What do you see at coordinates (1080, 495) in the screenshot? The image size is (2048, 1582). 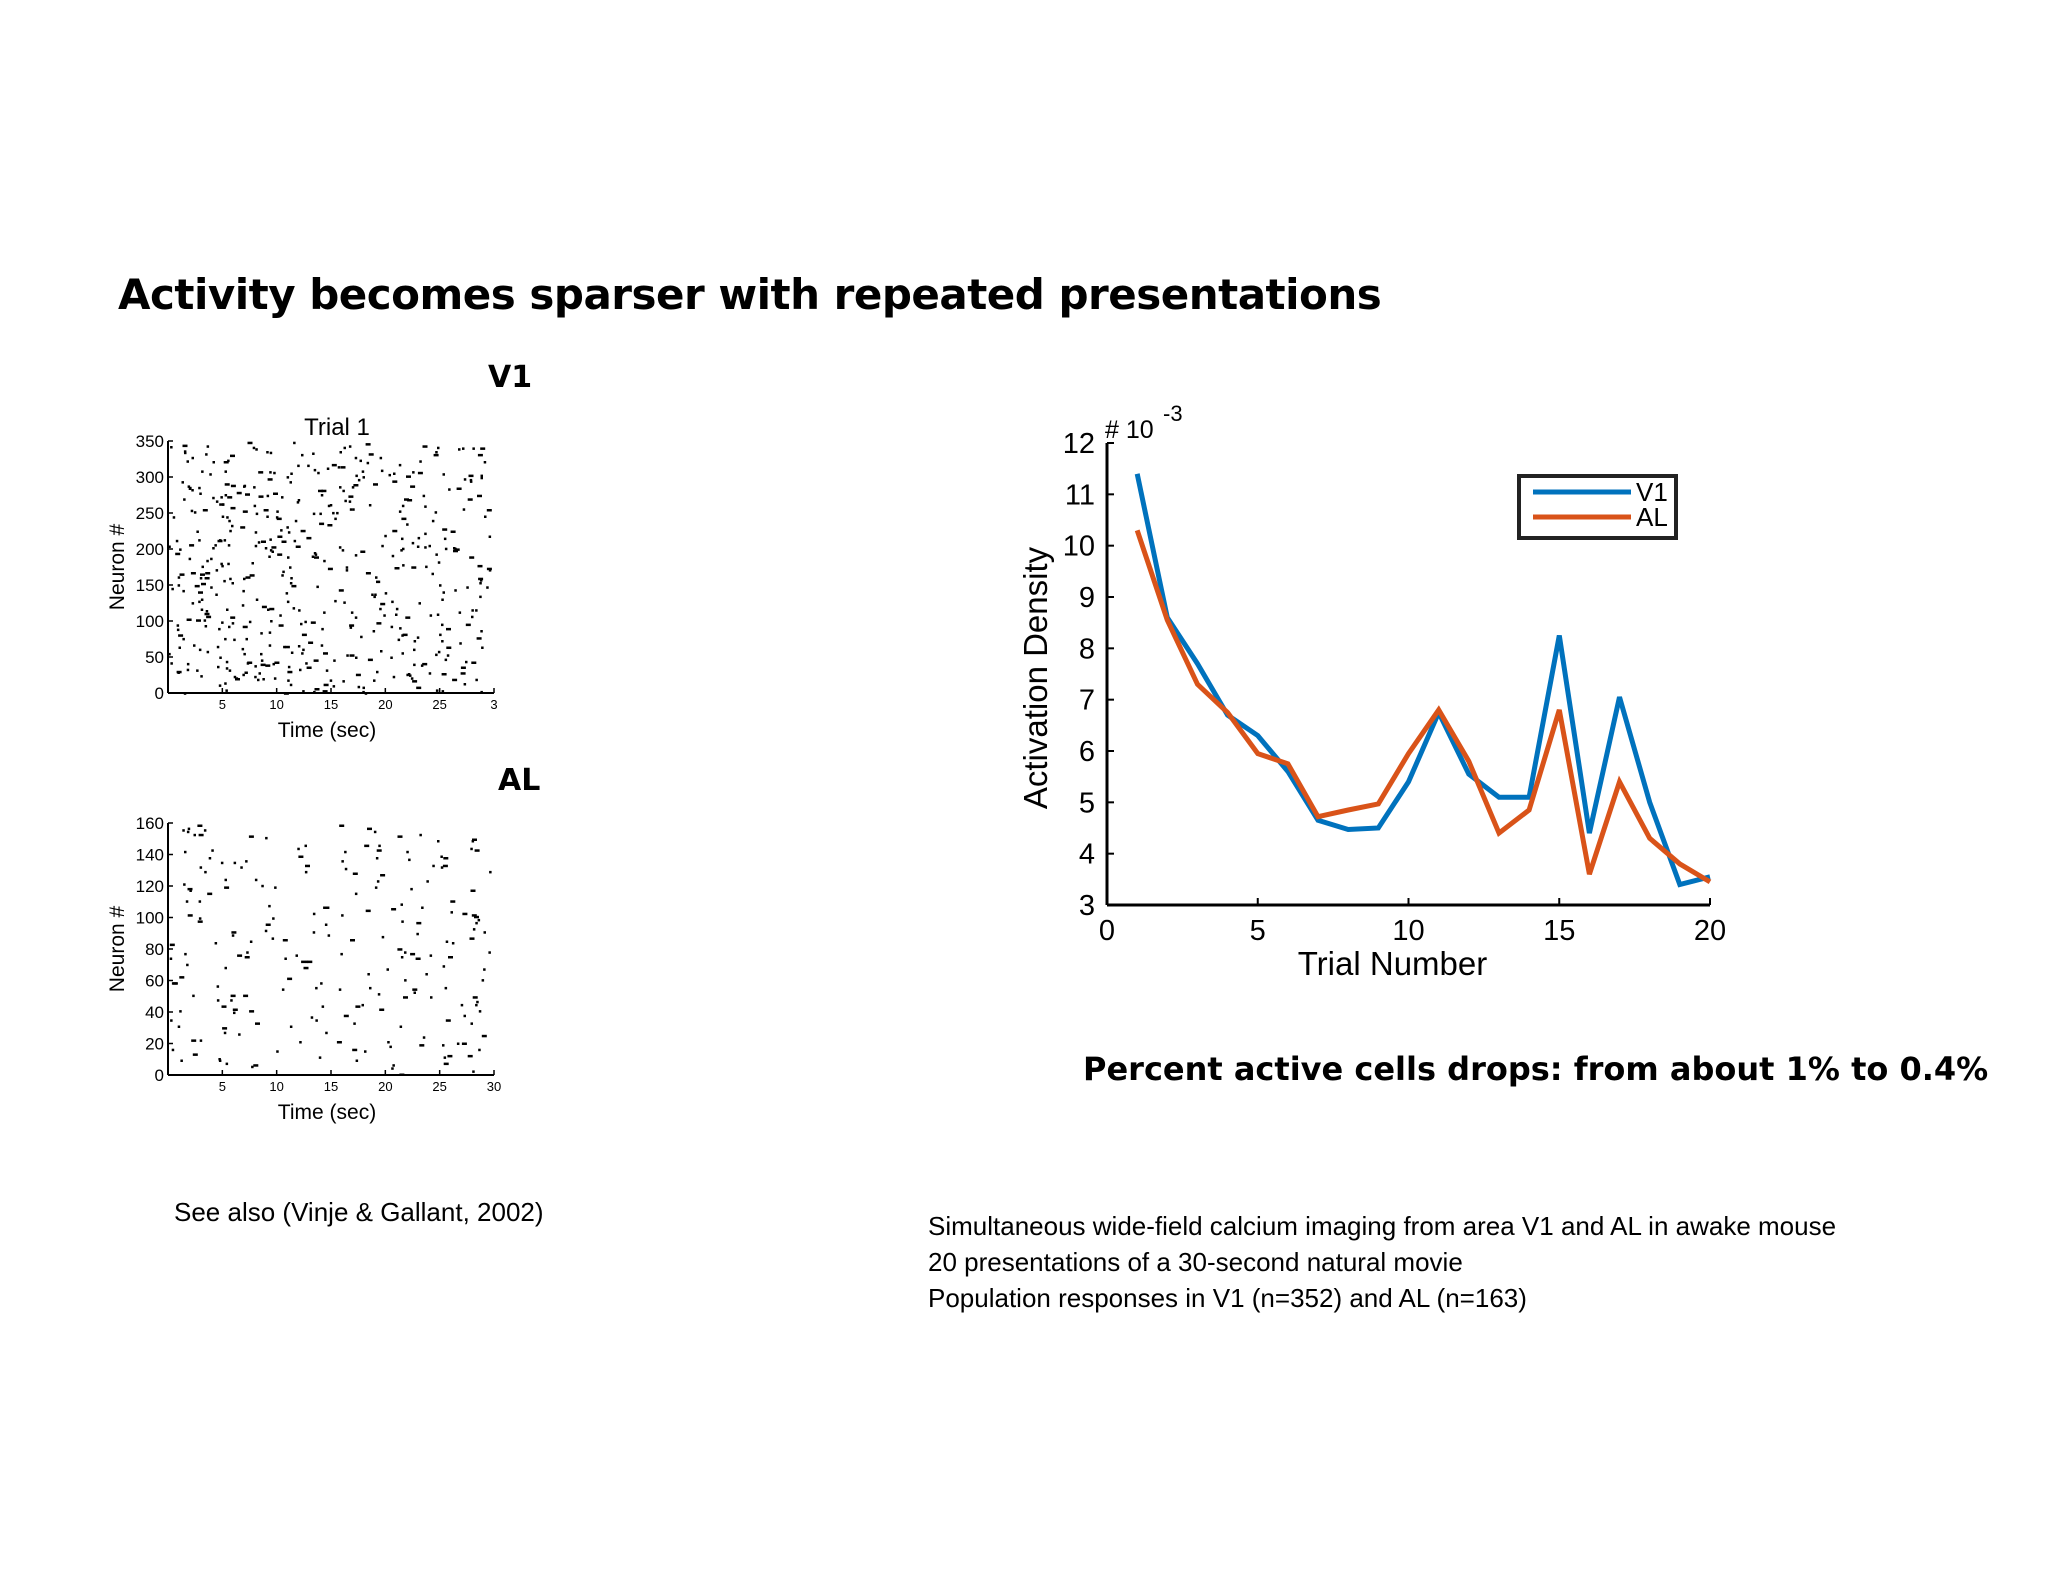 I see `chart-y-tick-label: 11` at bounding box center [1080, 495].